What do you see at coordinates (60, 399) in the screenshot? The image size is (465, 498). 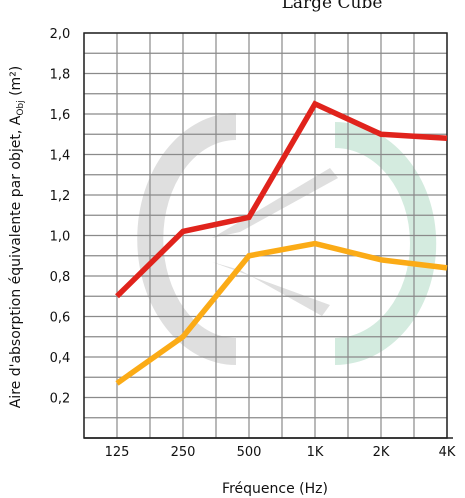 I see `y-tick-label: 0,2` at bounding box center [60, 399].